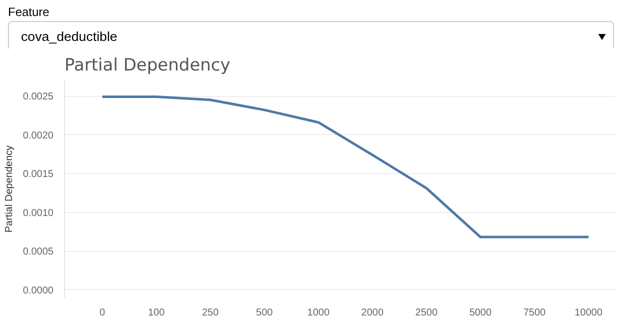 Image resolution: width=624 pixels, height=324 pixels. What do you see at coordinates (9, 189) in the screenshot?
I see `y-axis-title: Partial Dependency` at bounding box center [9, 189].